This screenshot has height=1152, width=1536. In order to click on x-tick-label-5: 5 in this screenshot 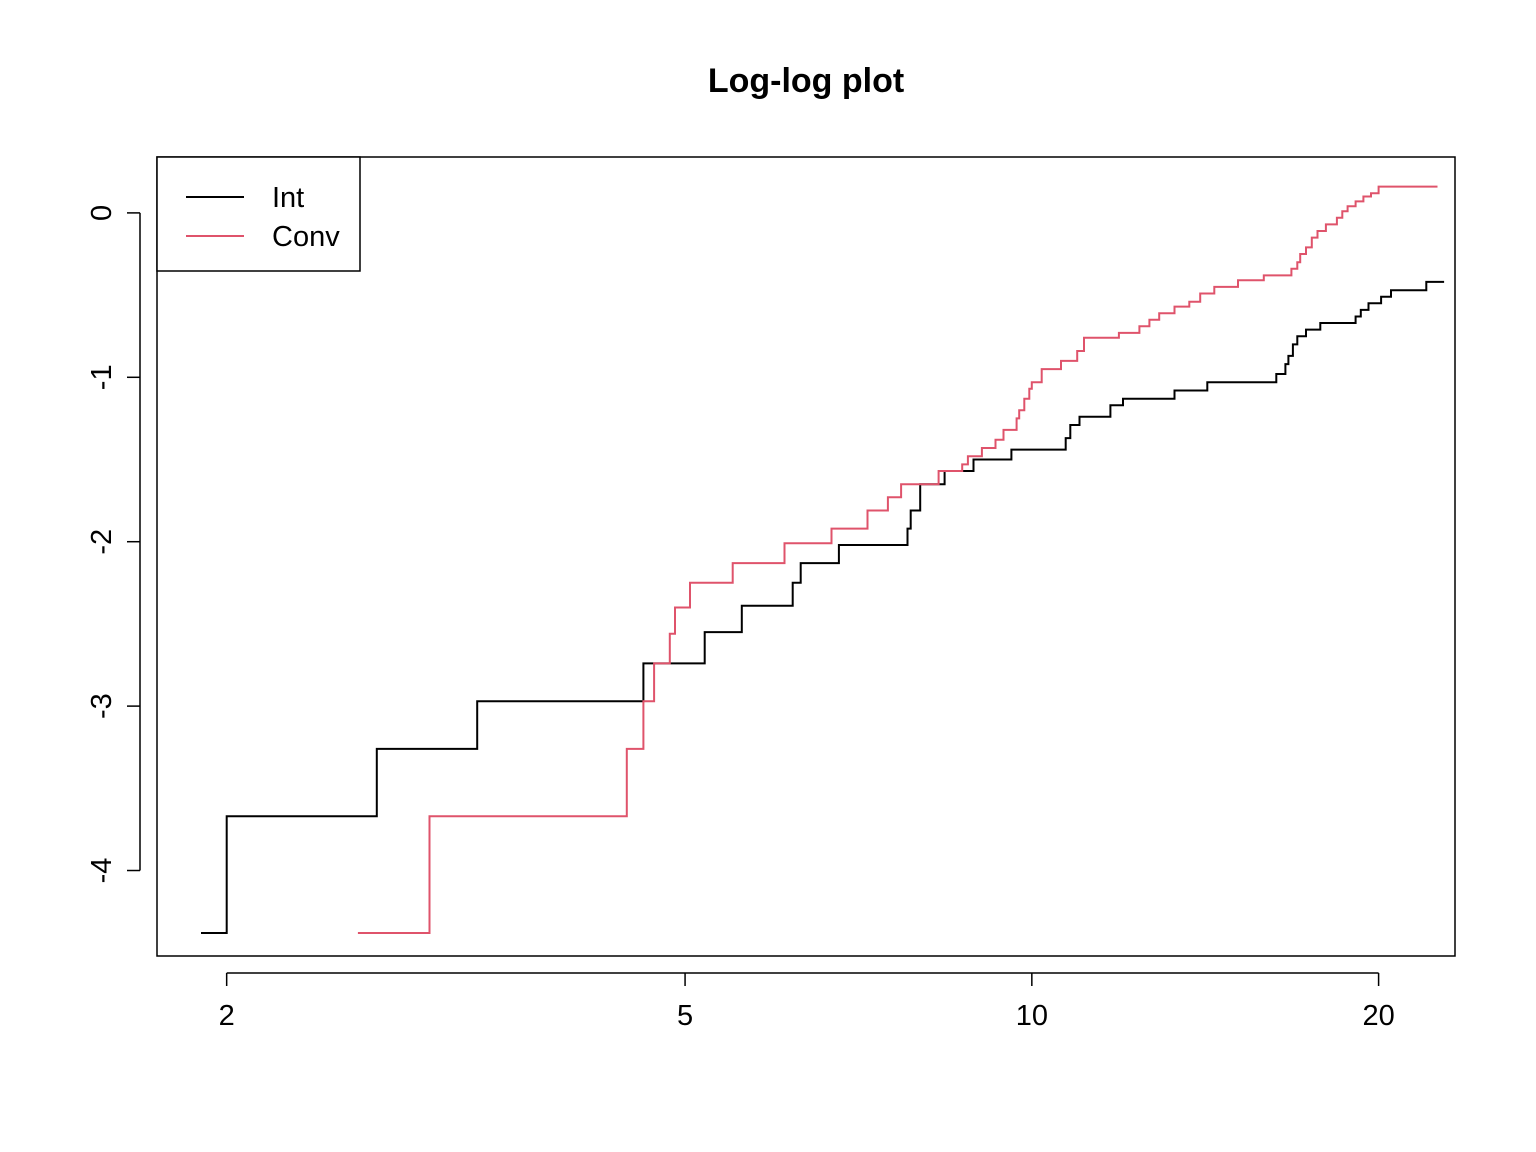, I will do `click(685, 1016)`.